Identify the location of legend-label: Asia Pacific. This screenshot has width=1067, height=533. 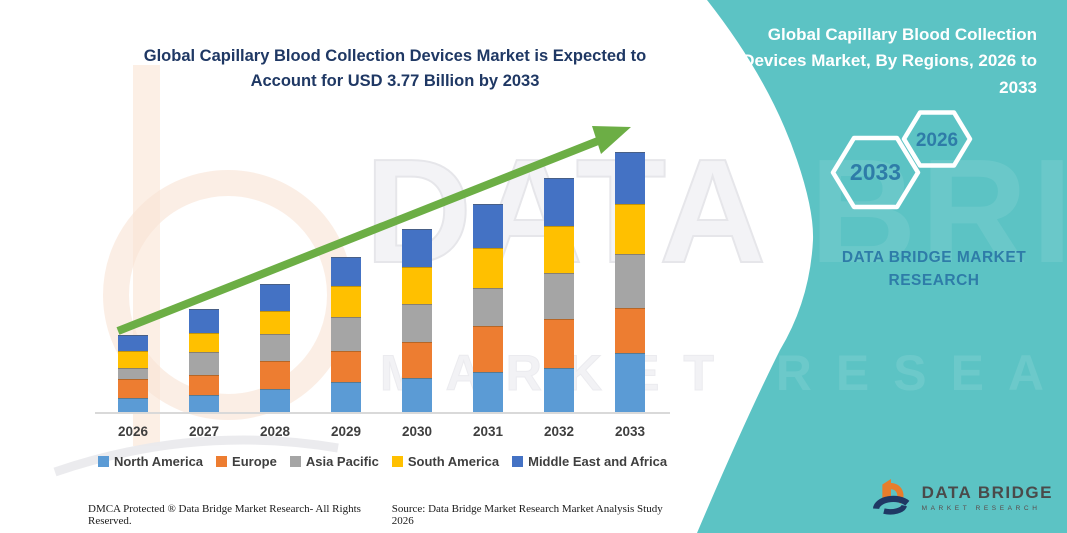
(342, 461).